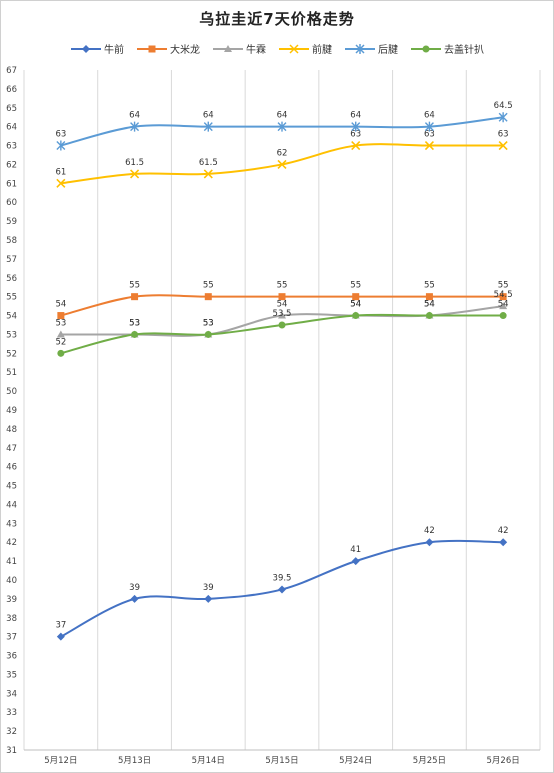  Describe the element at coordinates (429, 761) in the screenshot. I see `x-tick-label: 5月25日` at that location.